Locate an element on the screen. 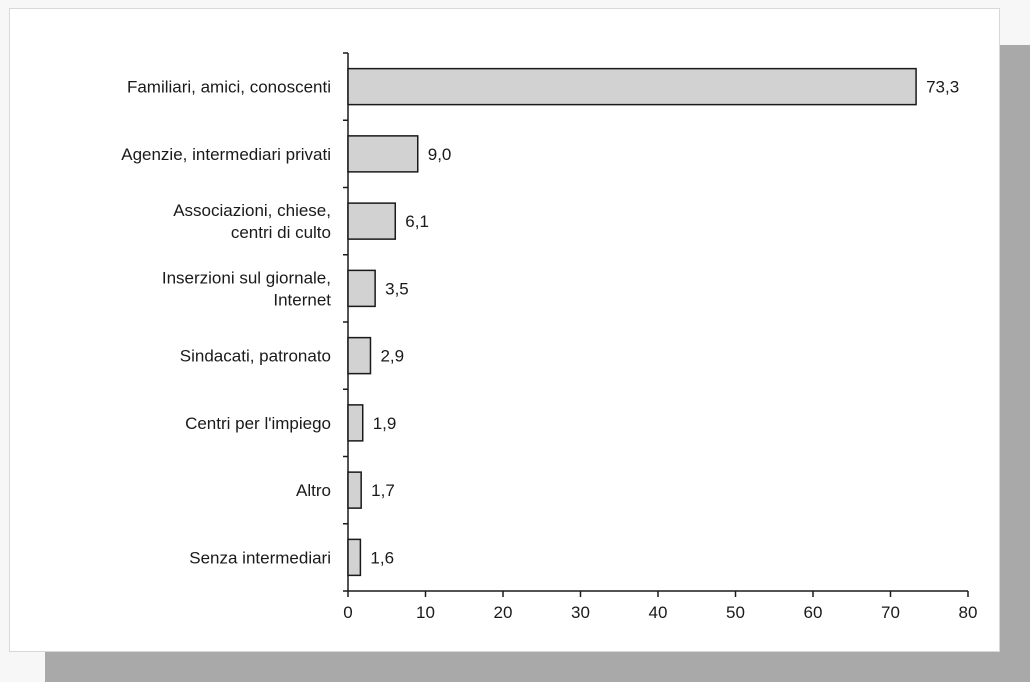 The height and width of the screenshot is (682, 1030). x-tick-label: 50 is located at coordinates (735, 612).